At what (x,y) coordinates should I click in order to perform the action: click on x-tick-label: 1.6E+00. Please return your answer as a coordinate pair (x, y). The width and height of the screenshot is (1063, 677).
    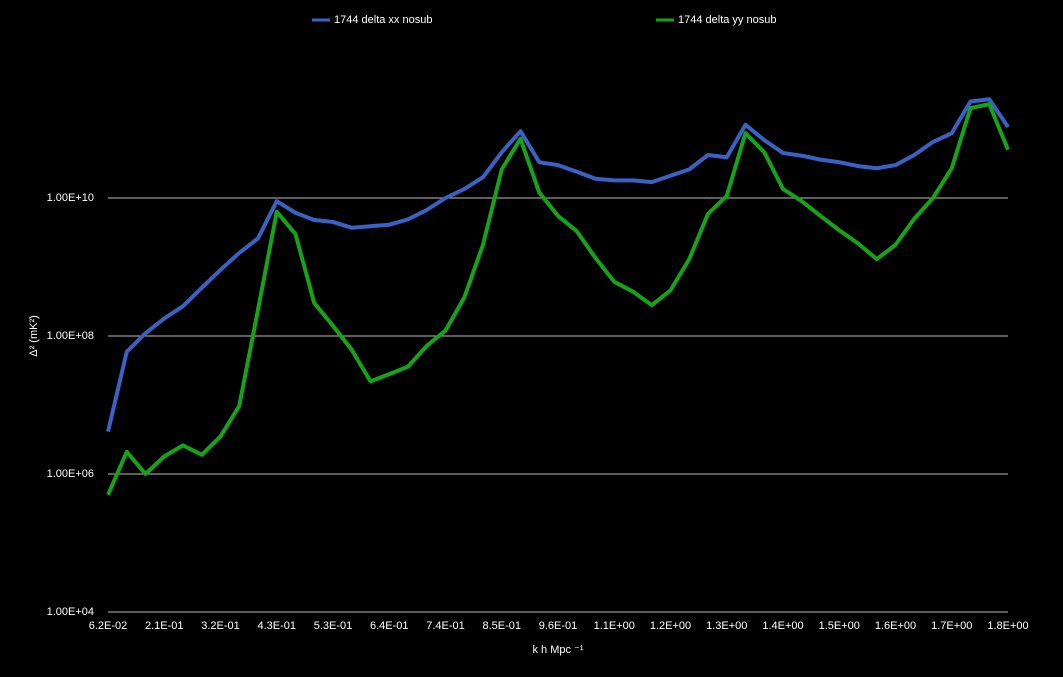
    Looking at the image, I should click on (895, 626).